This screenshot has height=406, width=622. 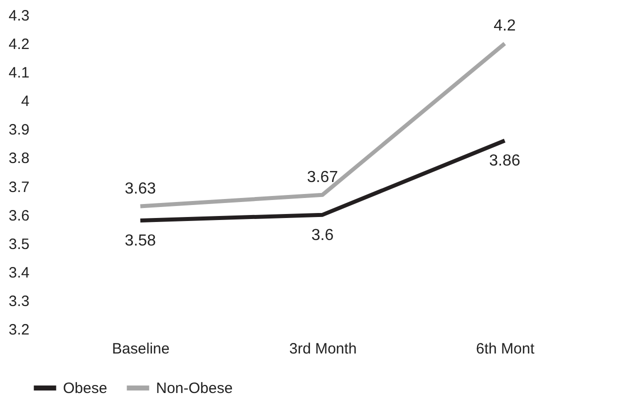 What do you see at coordinates (19, 330) in the screenshot?
I see `y-tick-label: 3.2` at bounding box center [19, 330].